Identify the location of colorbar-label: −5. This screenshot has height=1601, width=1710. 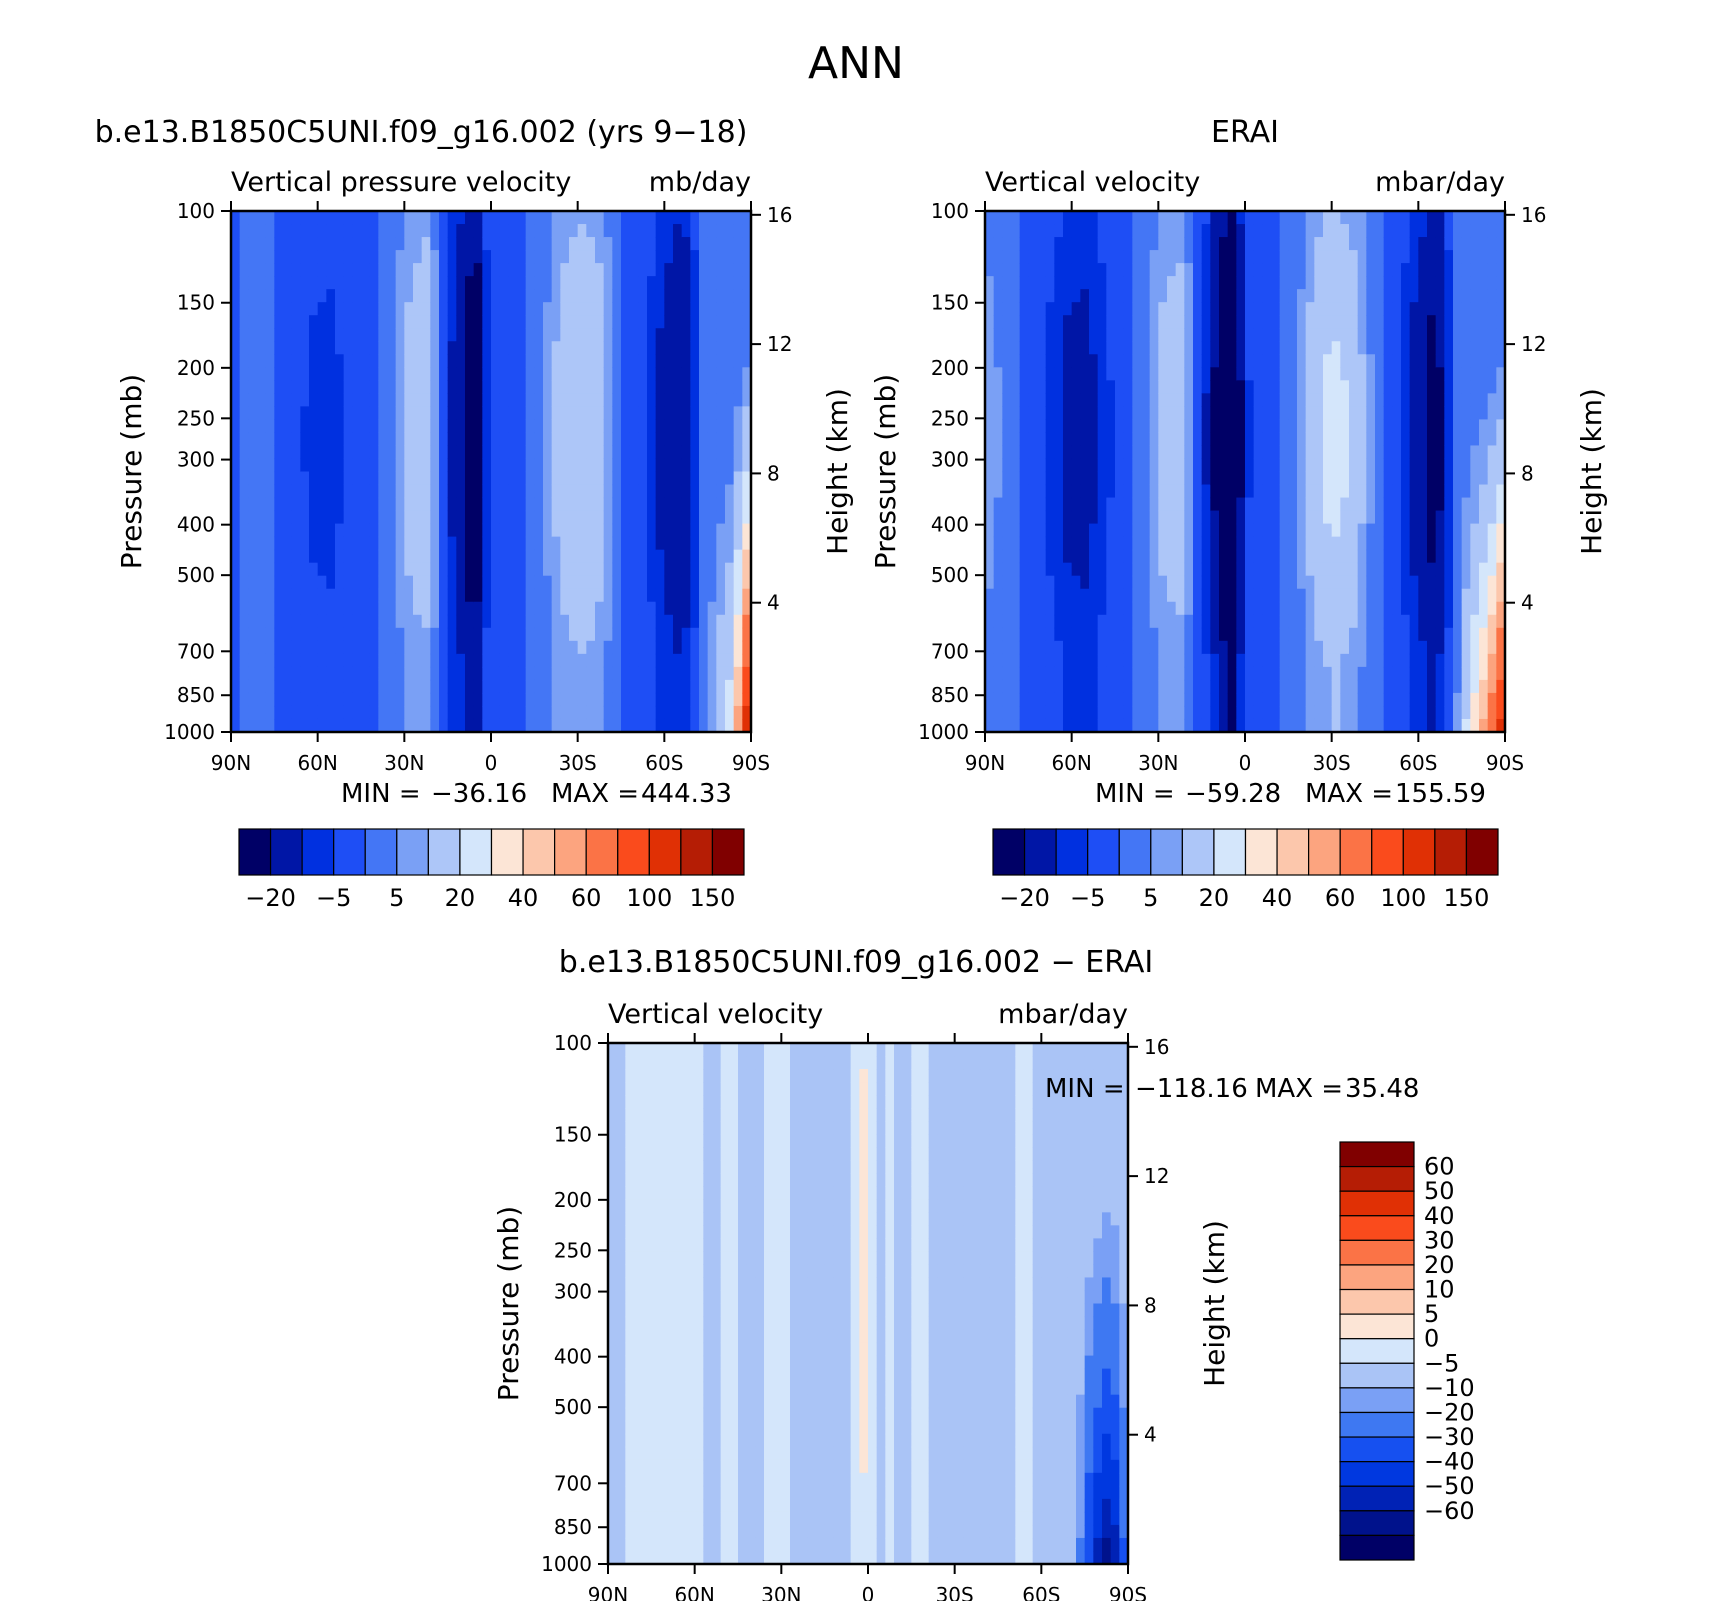
(1087, 898).